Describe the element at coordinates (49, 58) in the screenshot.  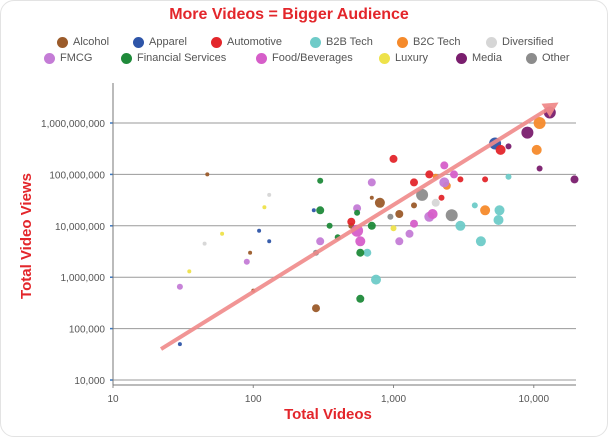
I see `legend-swatch-fmcg` at that location.